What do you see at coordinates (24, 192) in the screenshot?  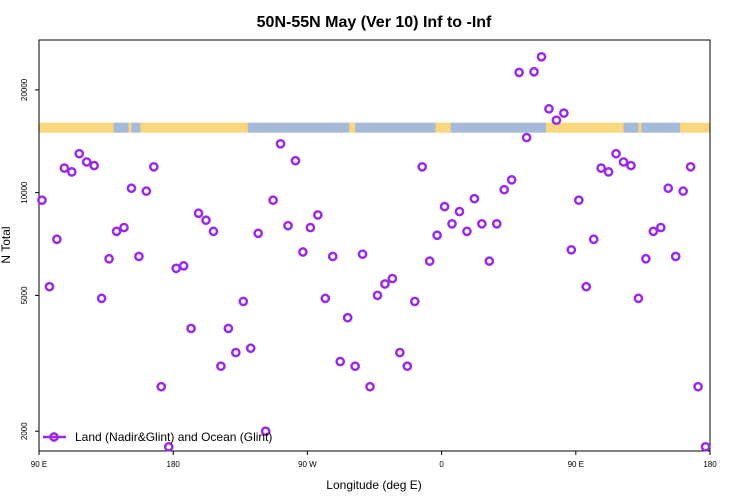 I see `y-tick-label: 10000` at bounding box center [24, 192].